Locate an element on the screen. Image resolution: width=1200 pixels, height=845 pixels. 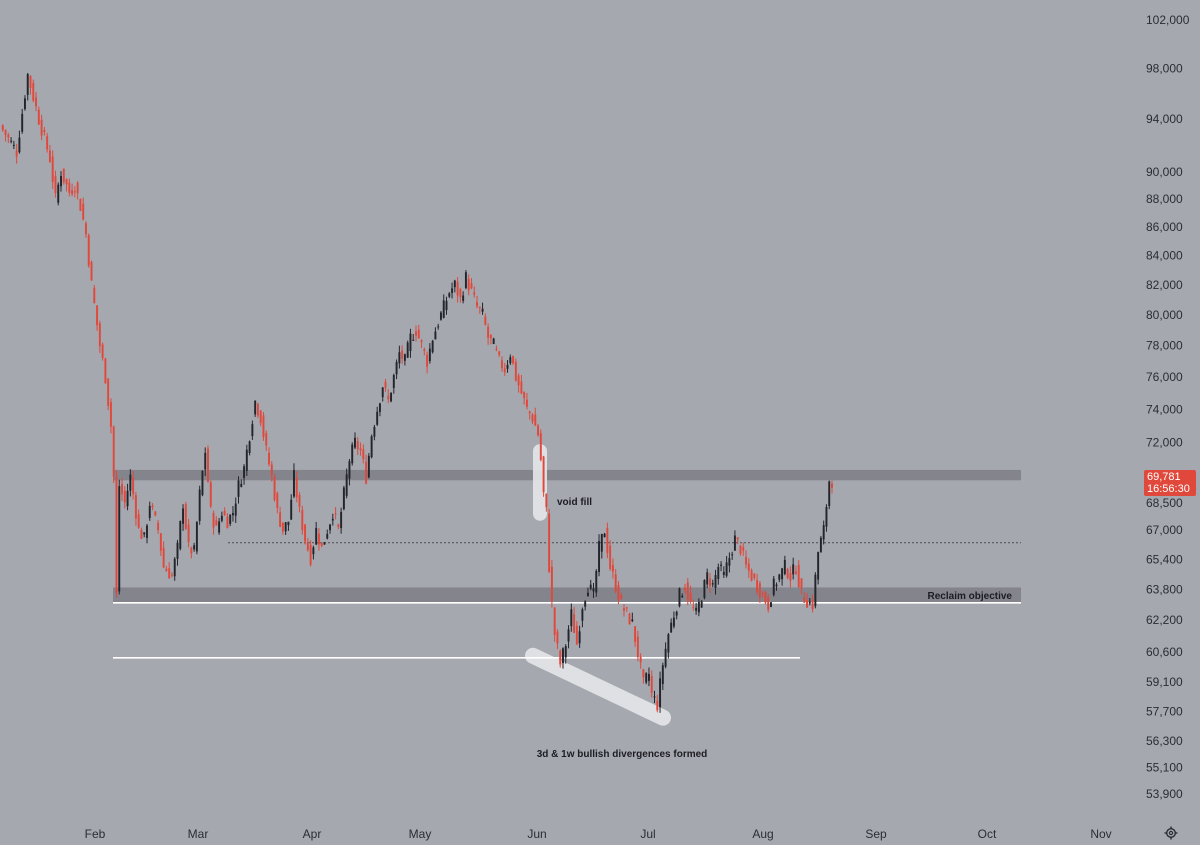
x-tick-label: May is located at coordinates (420, 834).